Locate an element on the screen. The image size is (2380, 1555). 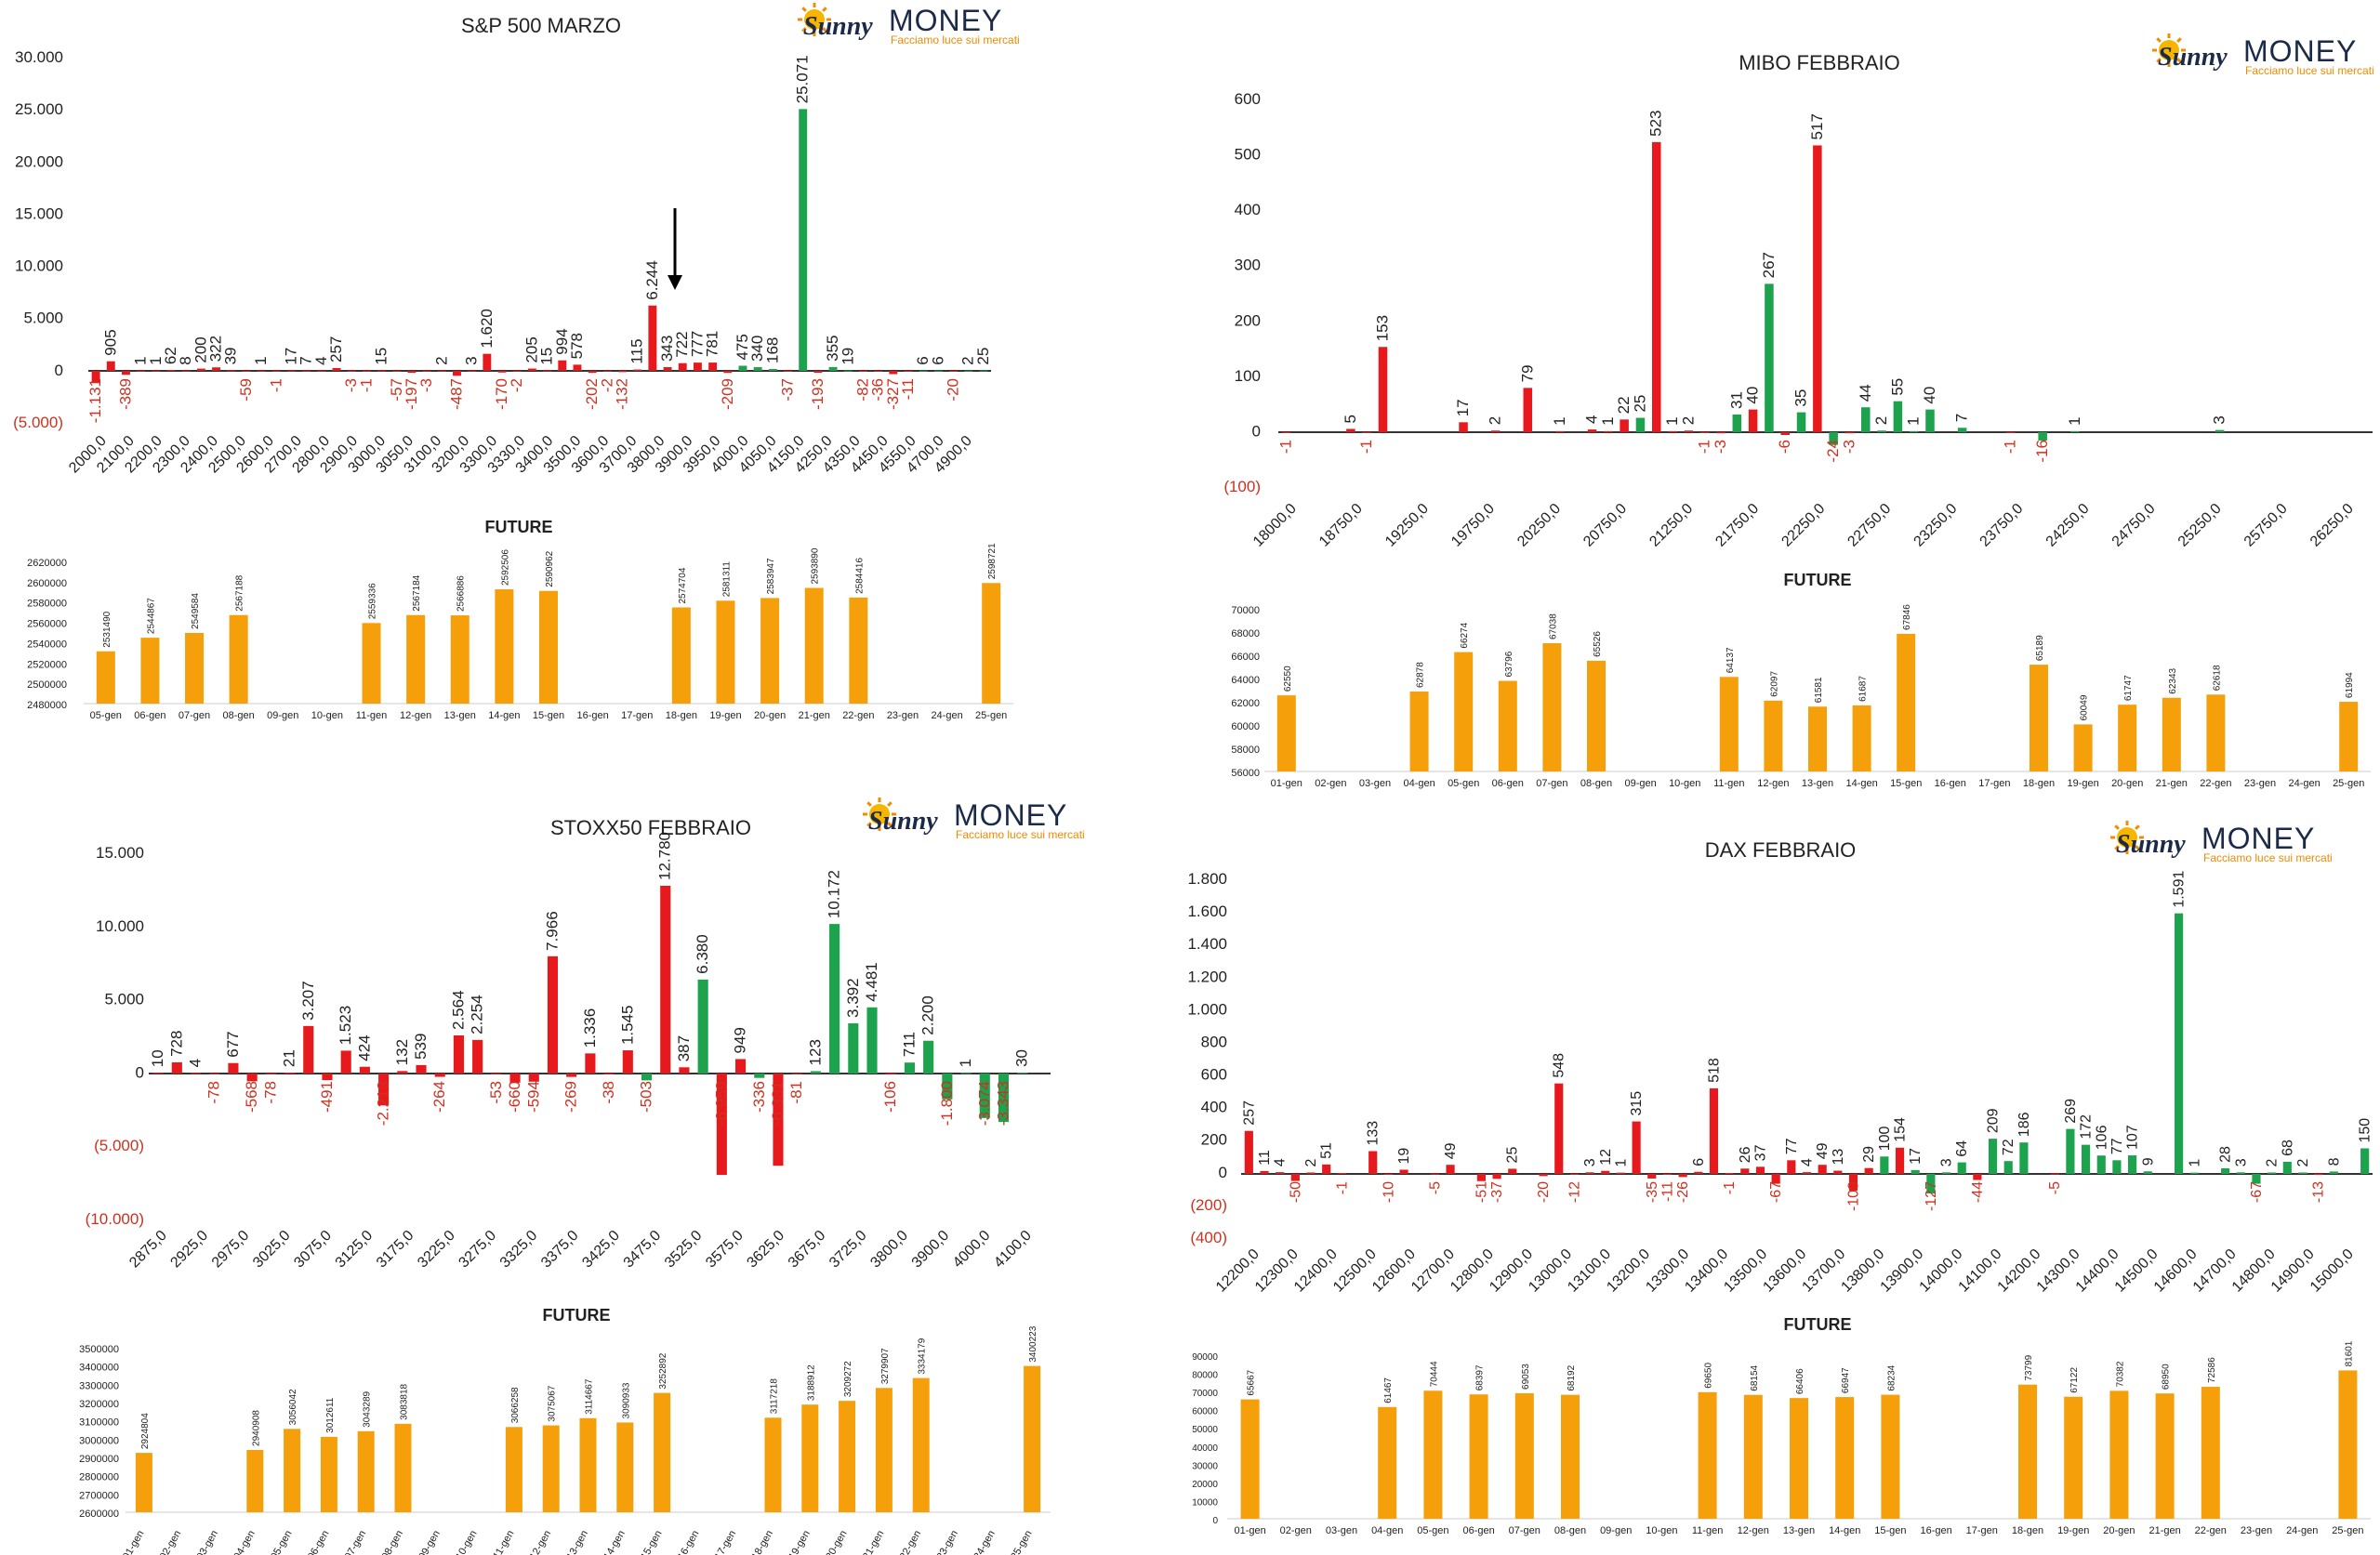
x-tick-label: 05-gen is located at coordinates (106, 715).